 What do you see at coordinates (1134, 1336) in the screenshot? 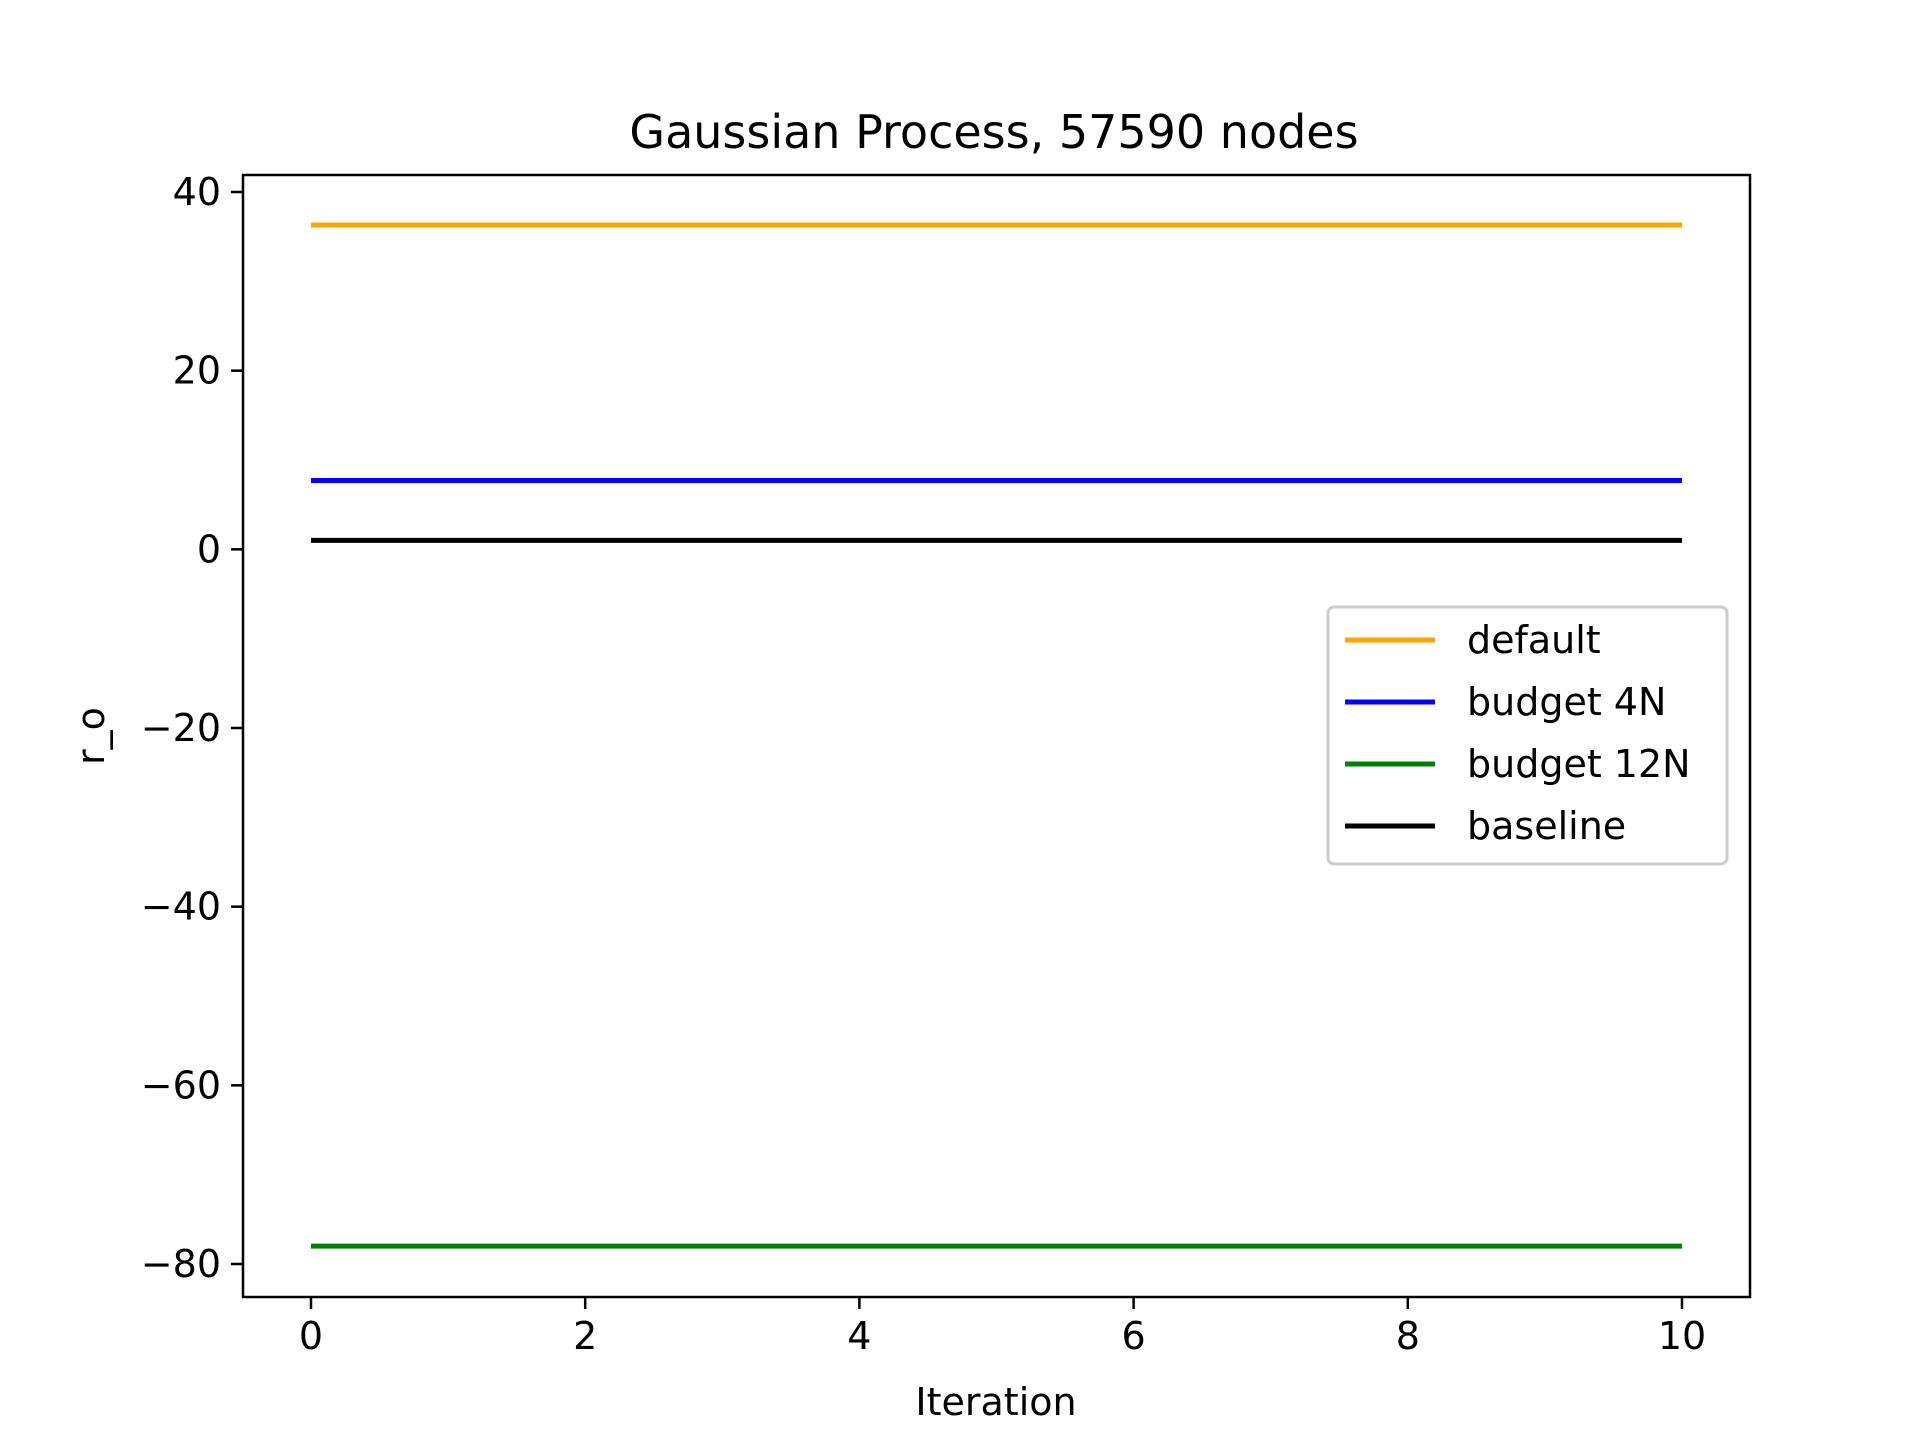
I see `x-tick-label: 6` at bounding box center [1134, 1336].